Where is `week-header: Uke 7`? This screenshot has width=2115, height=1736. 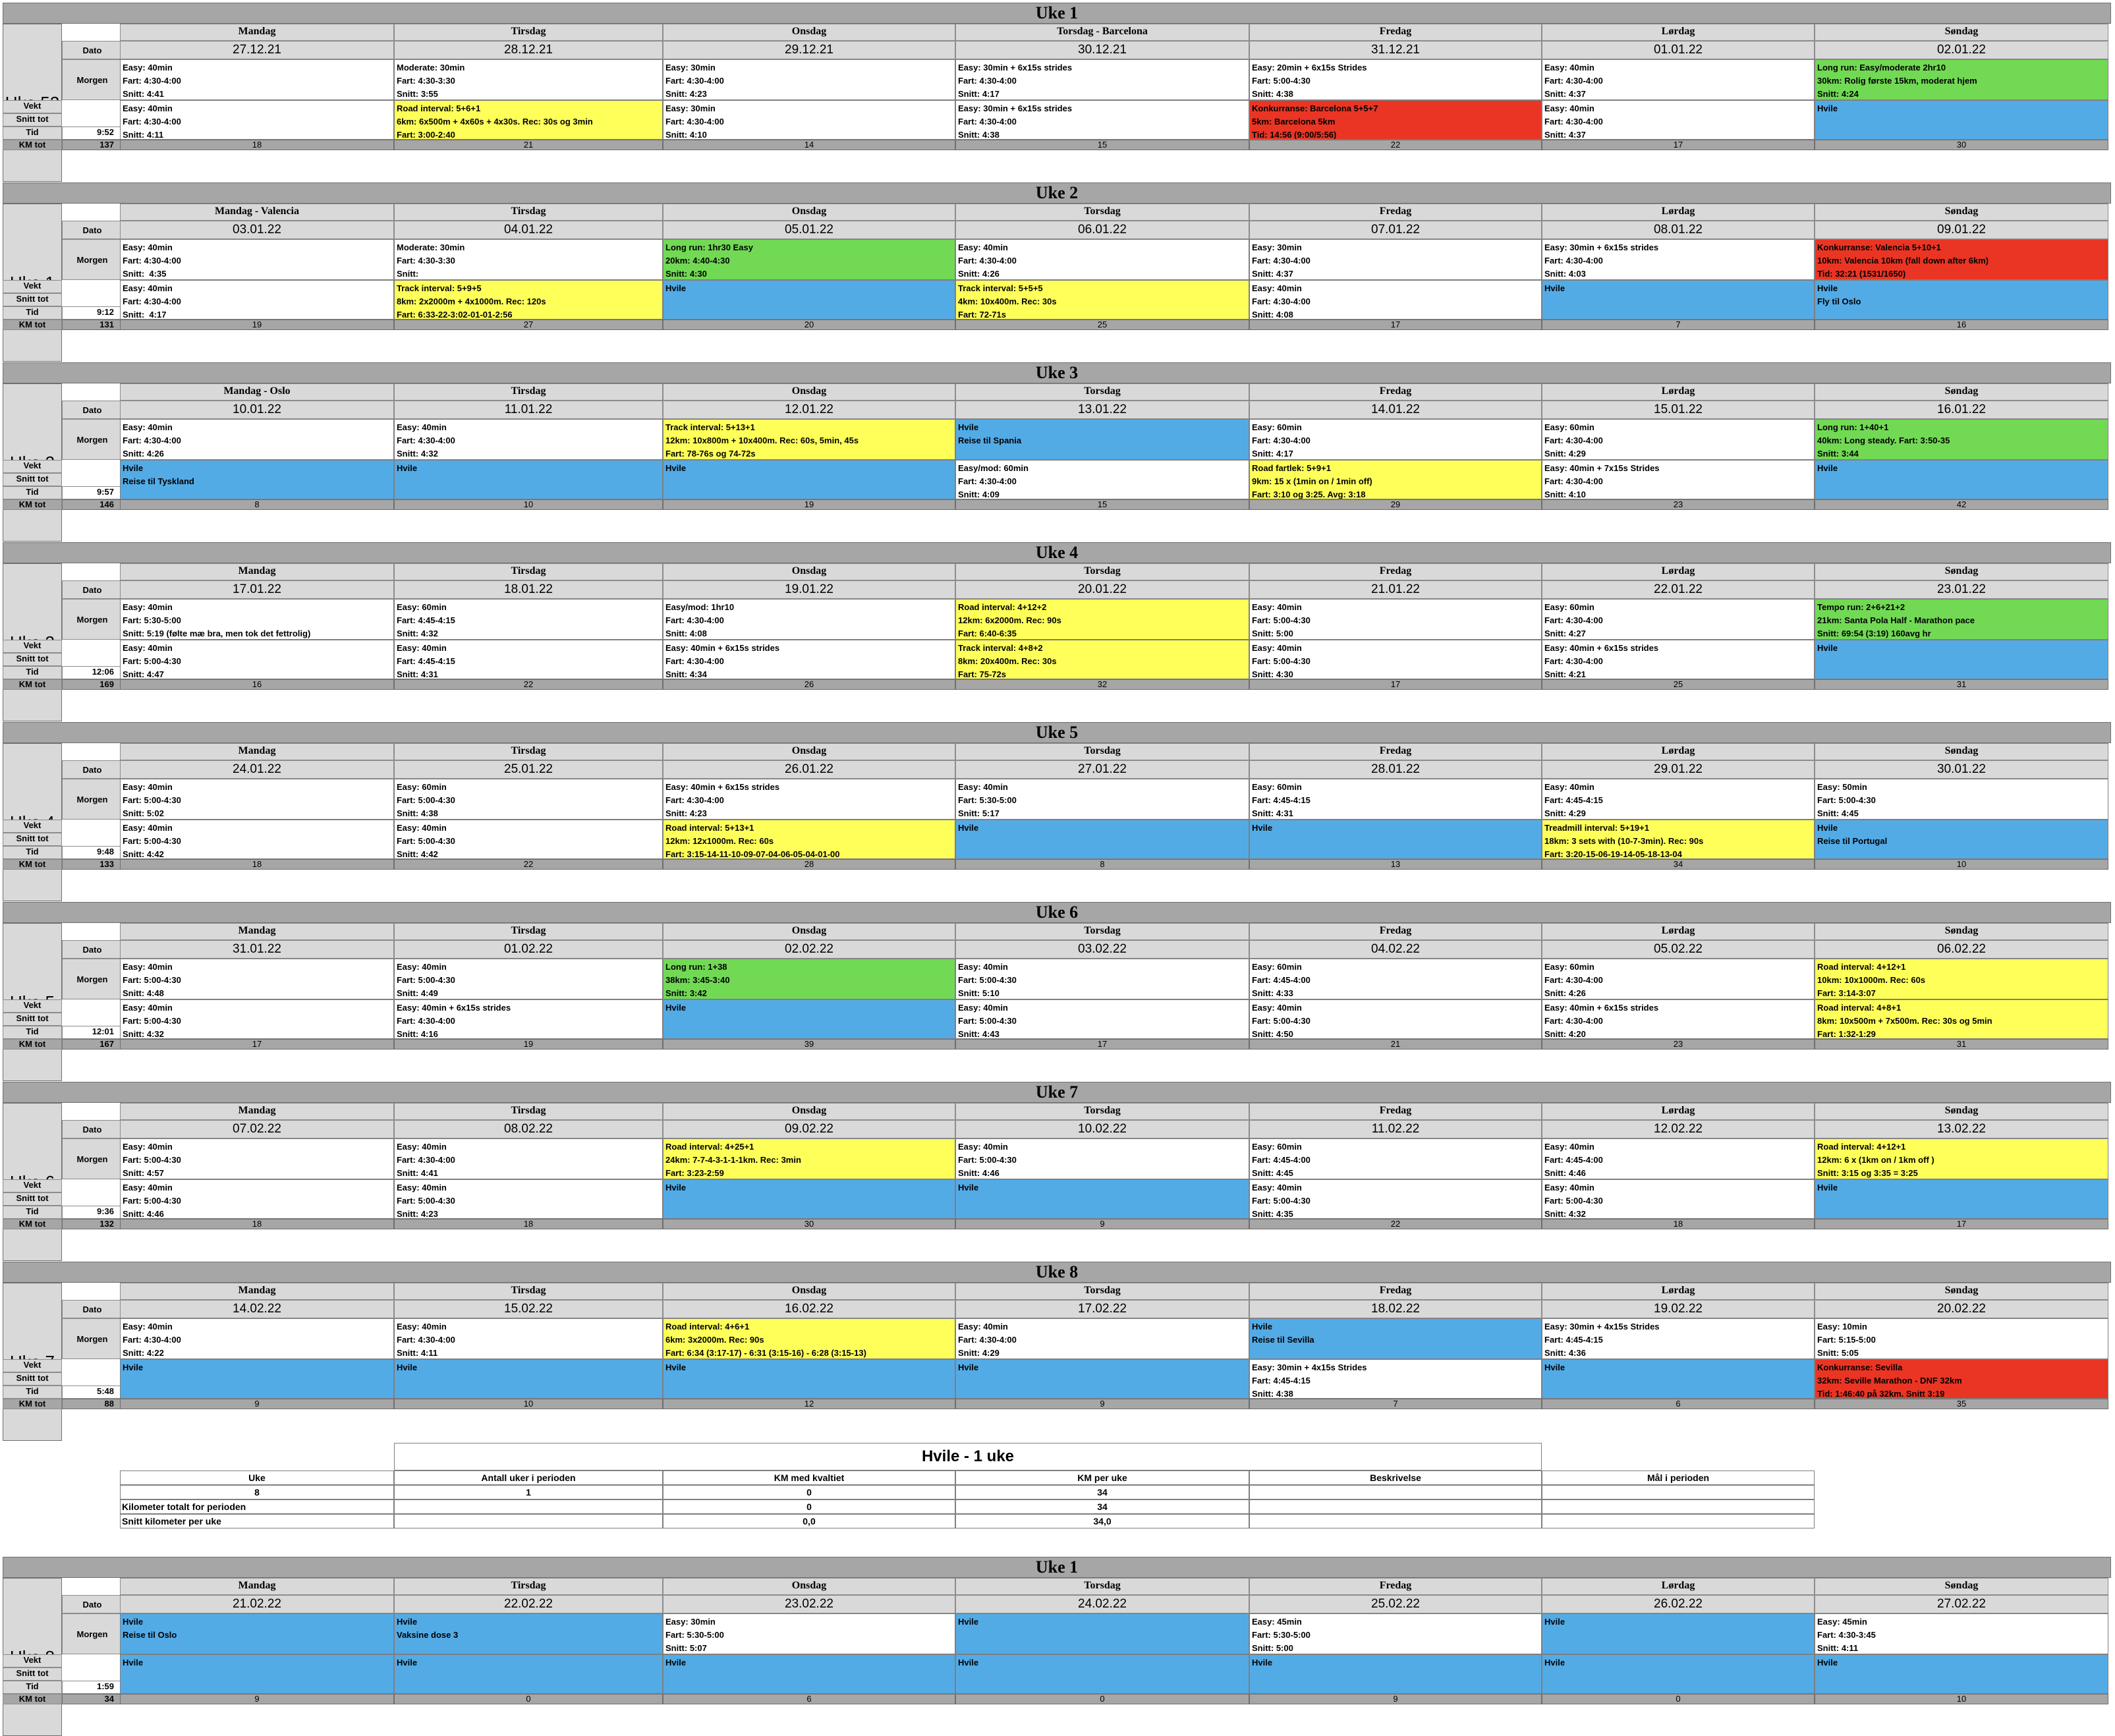
week-header: Uke 7 is located at coordinates (1057, 1092).